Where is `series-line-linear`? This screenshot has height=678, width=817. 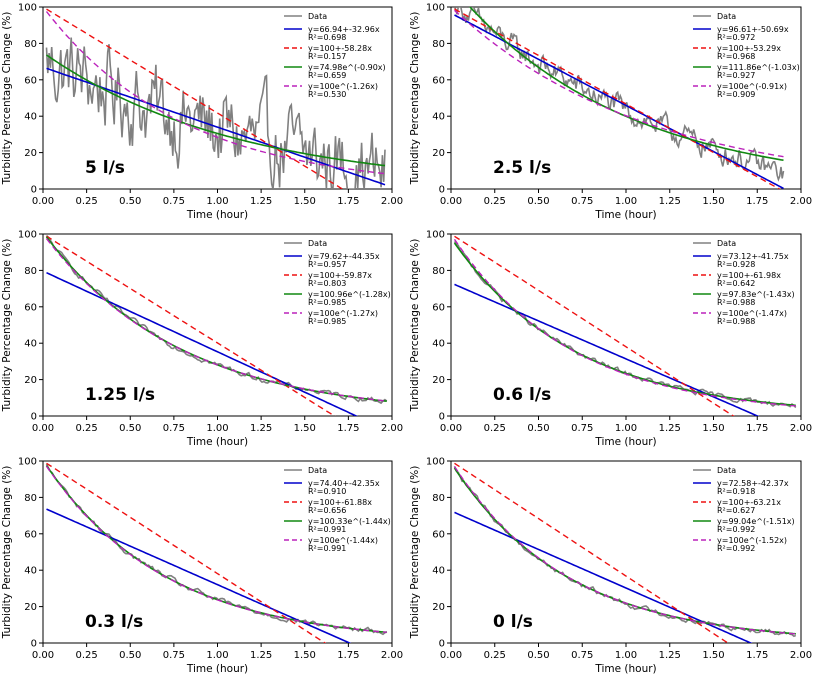 series-line-linear is located at coordinates (603, 577).